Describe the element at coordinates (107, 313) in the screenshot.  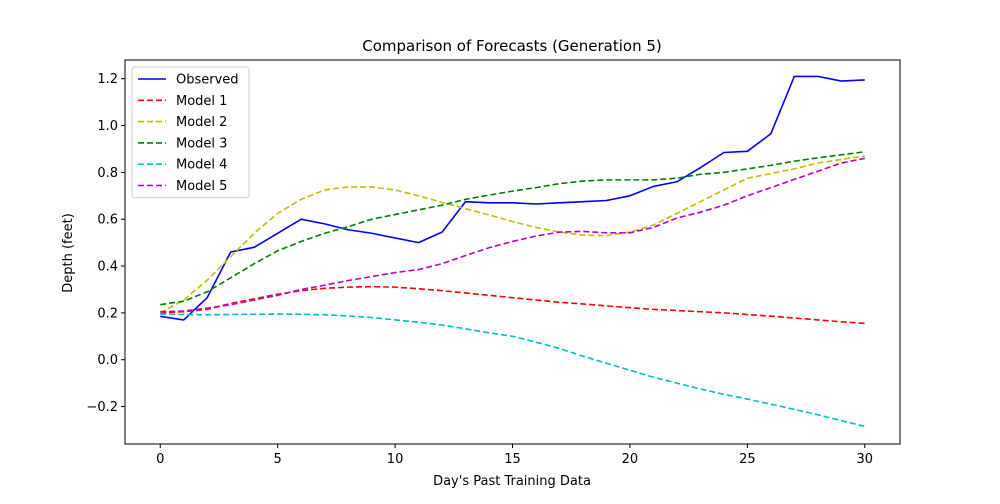
I see `y-tick-label: 0.2` at that location.